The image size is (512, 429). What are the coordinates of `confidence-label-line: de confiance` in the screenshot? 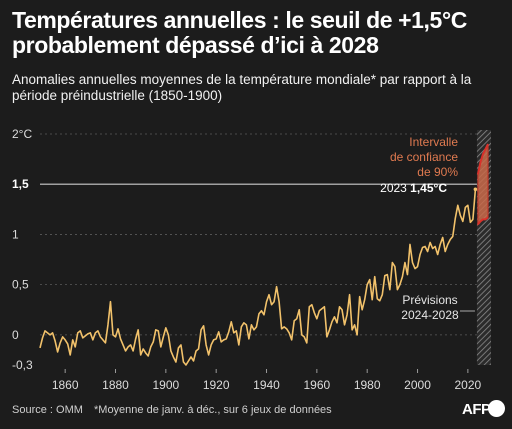 It's located at (424, 157).